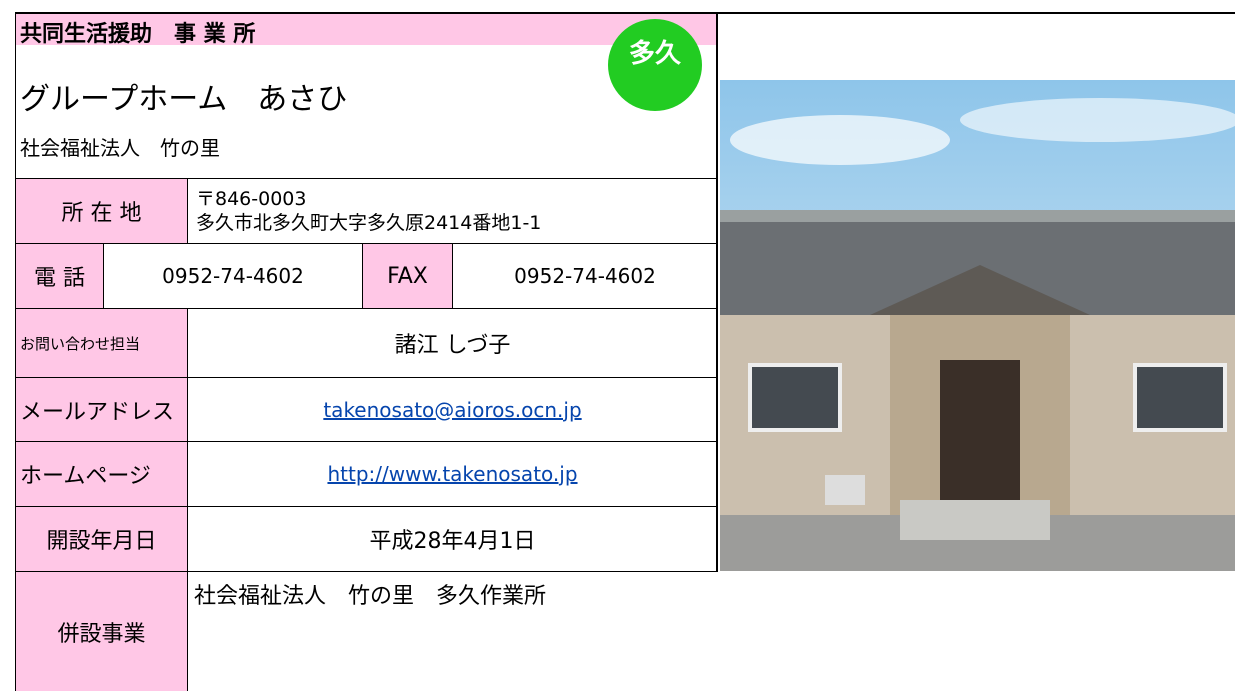 This screenshot has width=1235, height=691. What do you see at coordinates (101, 539) in the screenshot?
I see `opened-label: 開設年月日` at bounding box center [101, 539].